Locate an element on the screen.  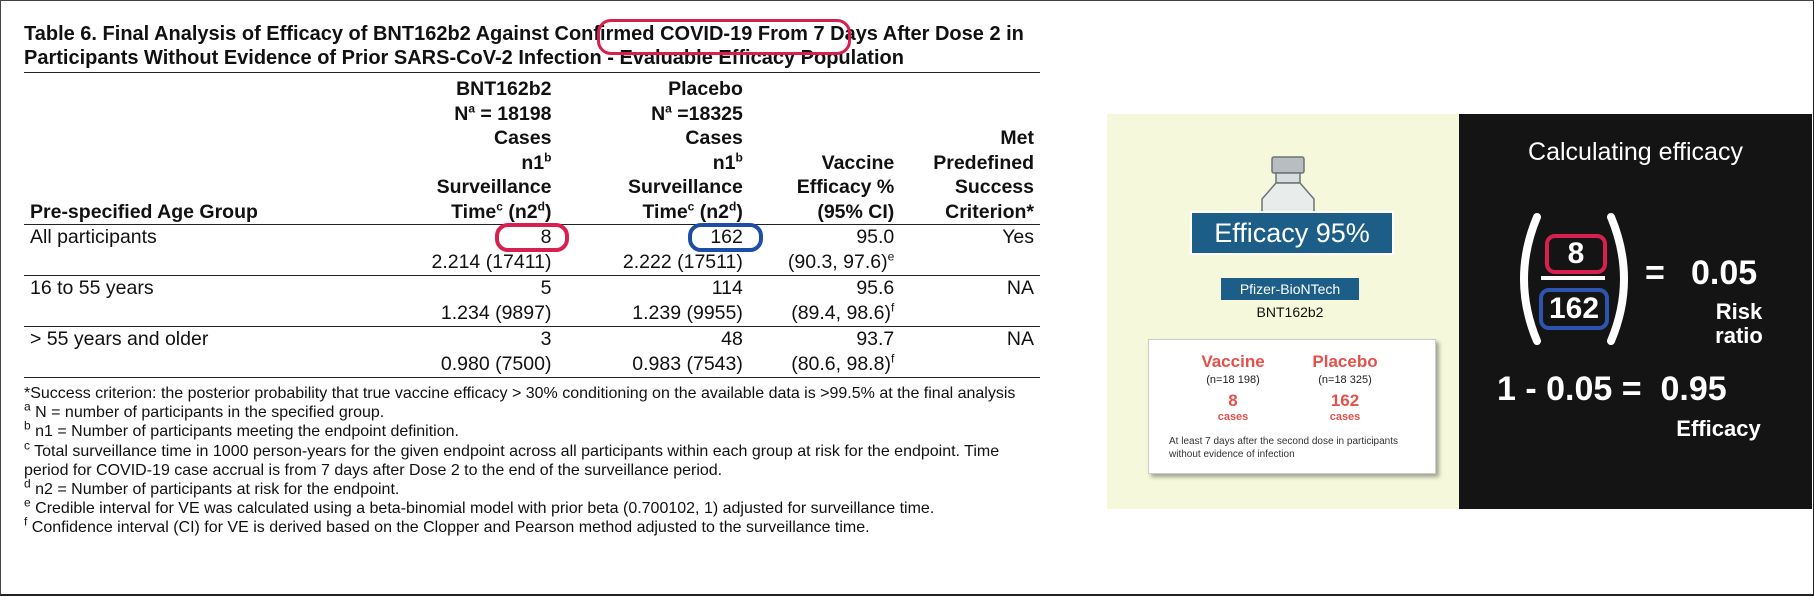
fraction-bar is located at coordinates (1573, 278).